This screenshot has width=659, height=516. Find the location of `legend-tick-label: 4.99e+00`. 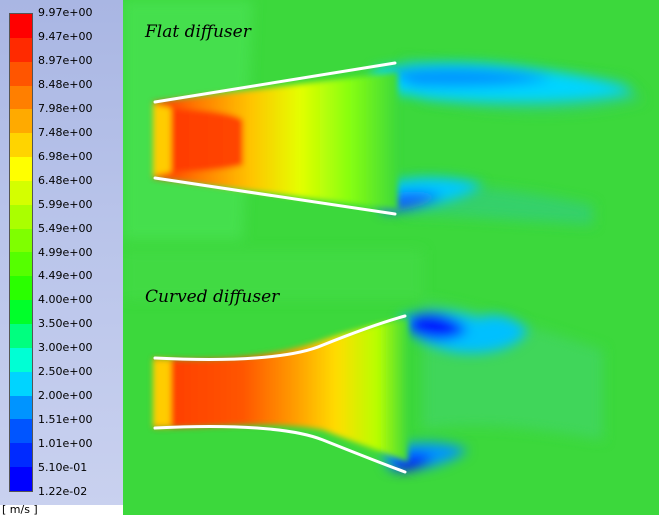

legend-tick-label: 4.99e+00 is located at coordinates (65, 252).